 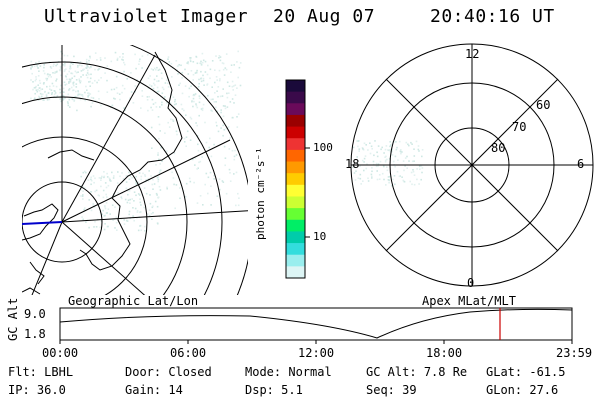 I want to click on mlt-label-18: 18, so click(x=352, y=164).